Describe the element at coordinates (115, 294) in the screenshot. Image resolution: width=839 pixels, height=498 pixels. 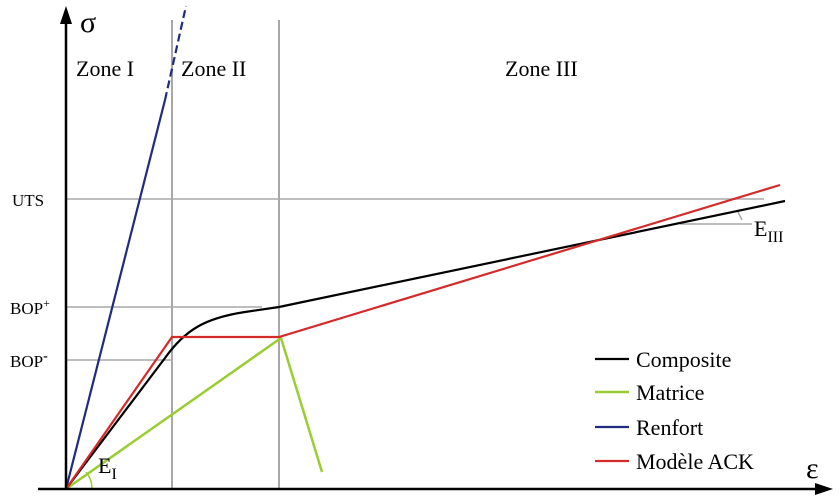
I see `renfort-curve` at that location.